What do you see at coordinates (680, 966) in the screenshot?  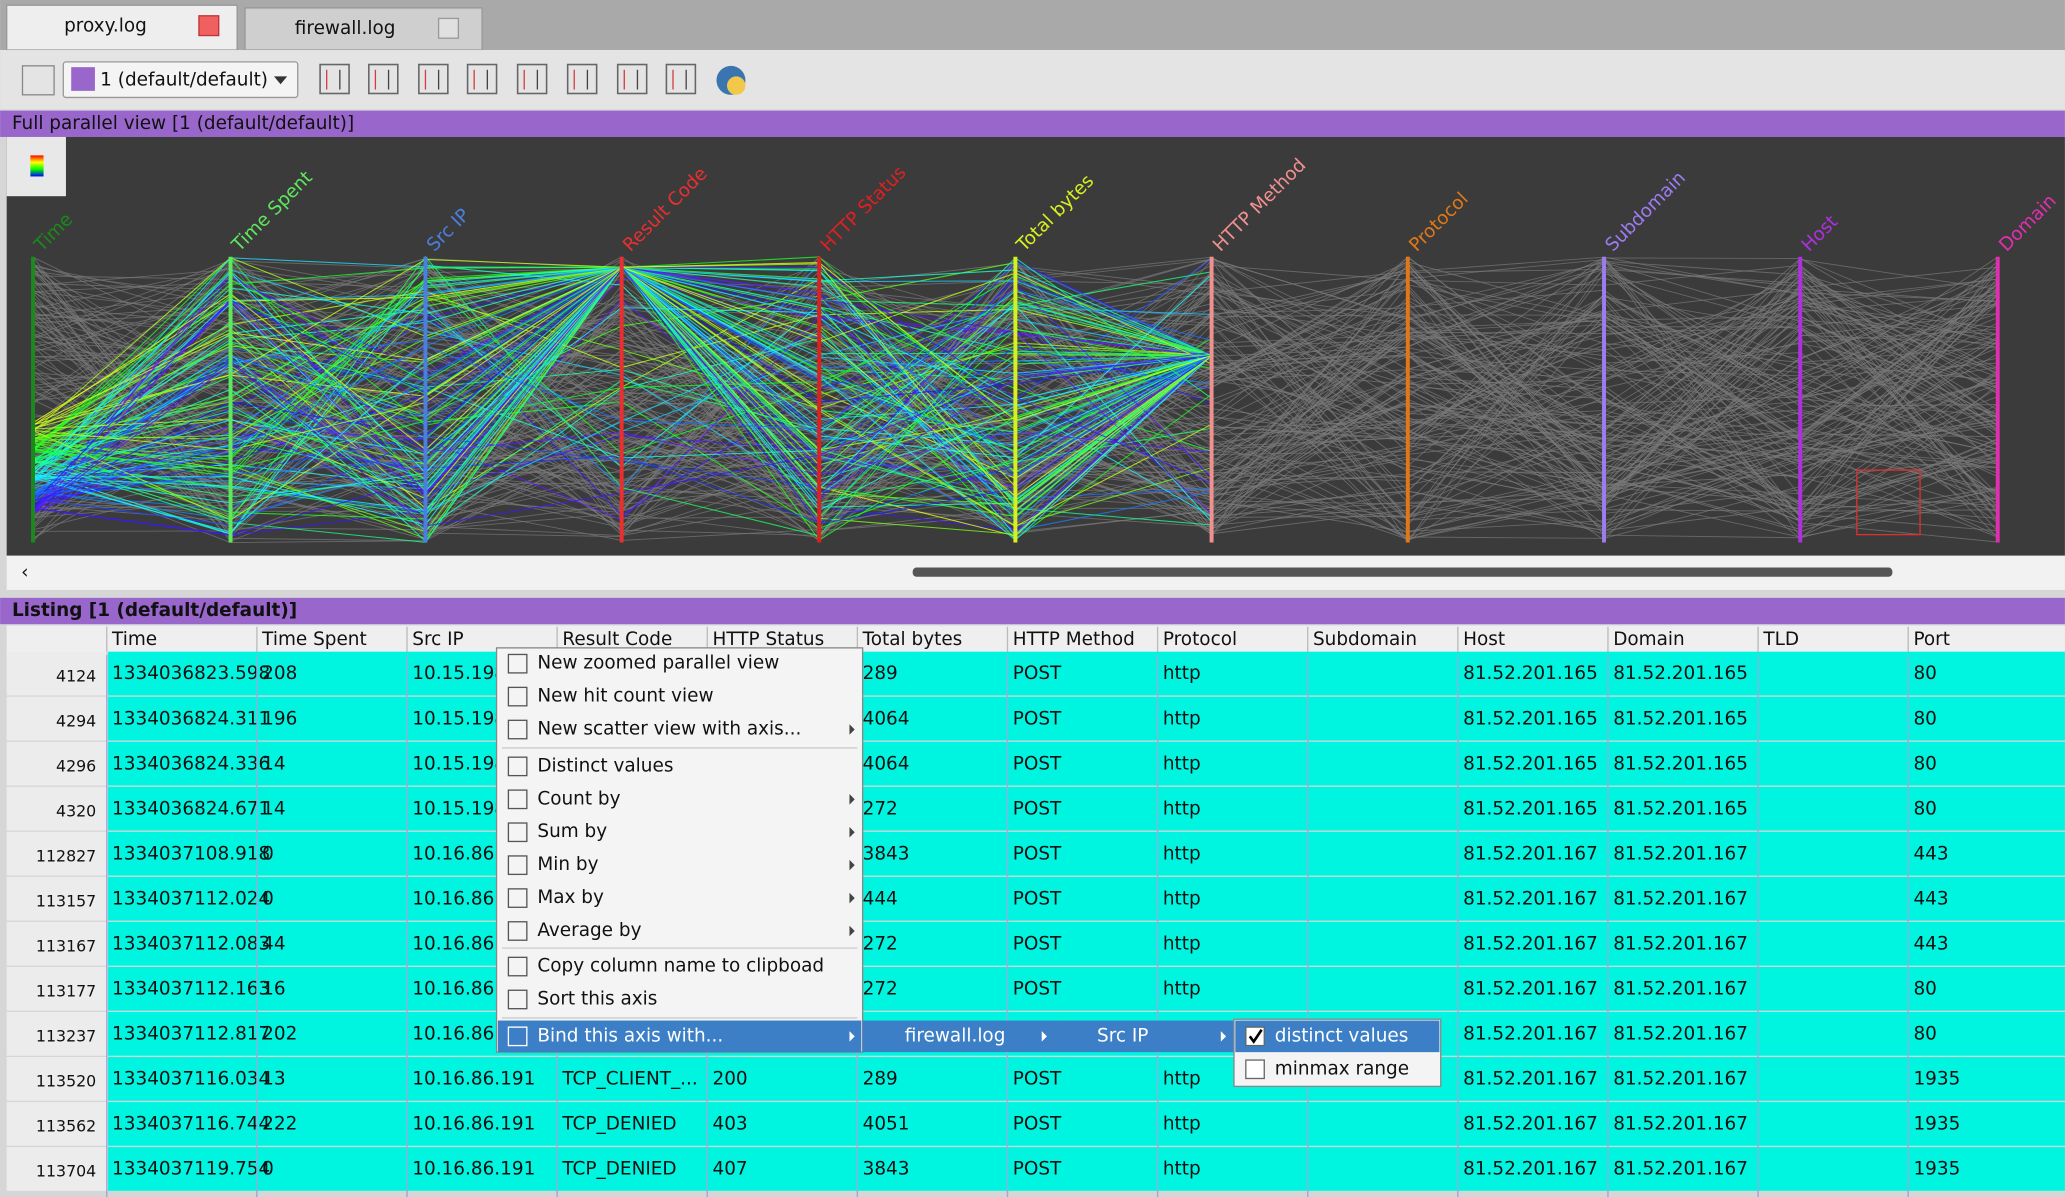 I see `menu-item: Copy column name to clipboad` at bounding box center [680, 966].